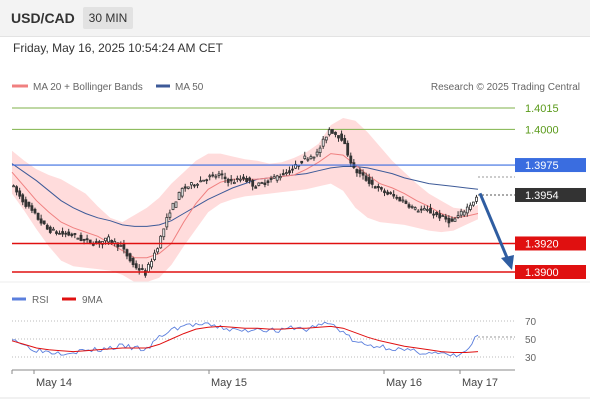 Image resolution: width=590 pixels, height=400 pixels. What do you see at coordinates (480, 383) in the screenshot?
I see `x-tick-label: May 17` at bounding box center [480, 383].